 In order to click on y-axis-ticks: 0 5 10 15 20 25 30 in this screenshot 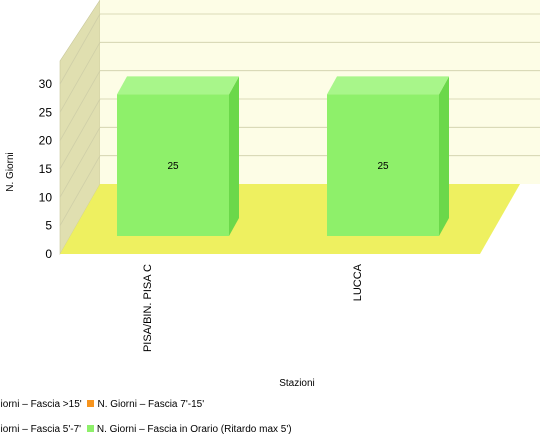, I will do `click(46, 169)`.